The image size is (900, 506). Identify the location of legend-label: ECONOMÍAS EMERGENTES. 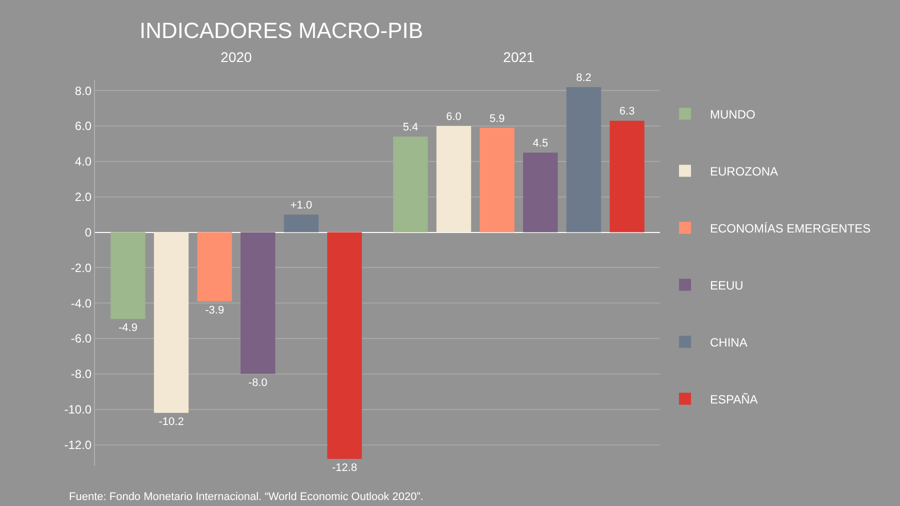
(790, 228).